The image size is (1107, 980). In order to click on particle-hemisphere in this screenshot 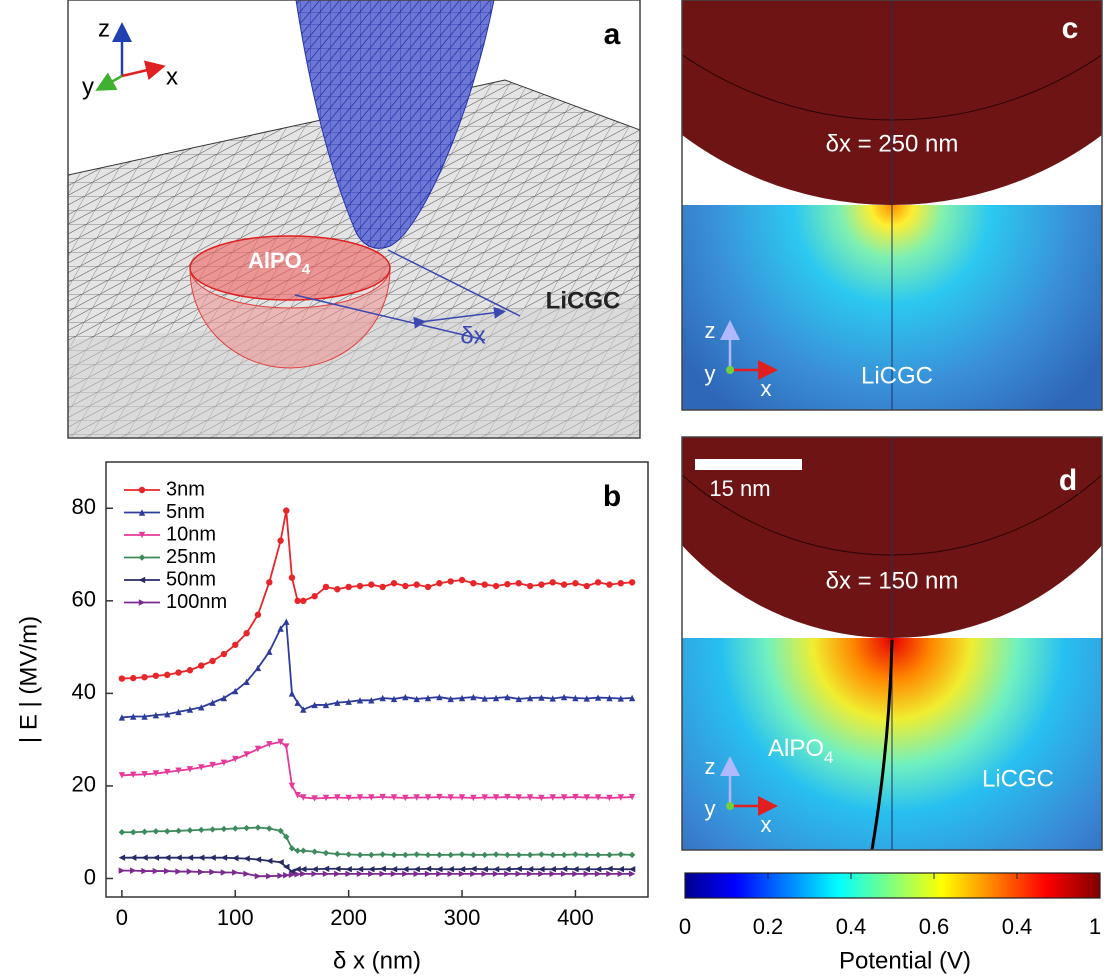, I will do `click(290, 318)`.